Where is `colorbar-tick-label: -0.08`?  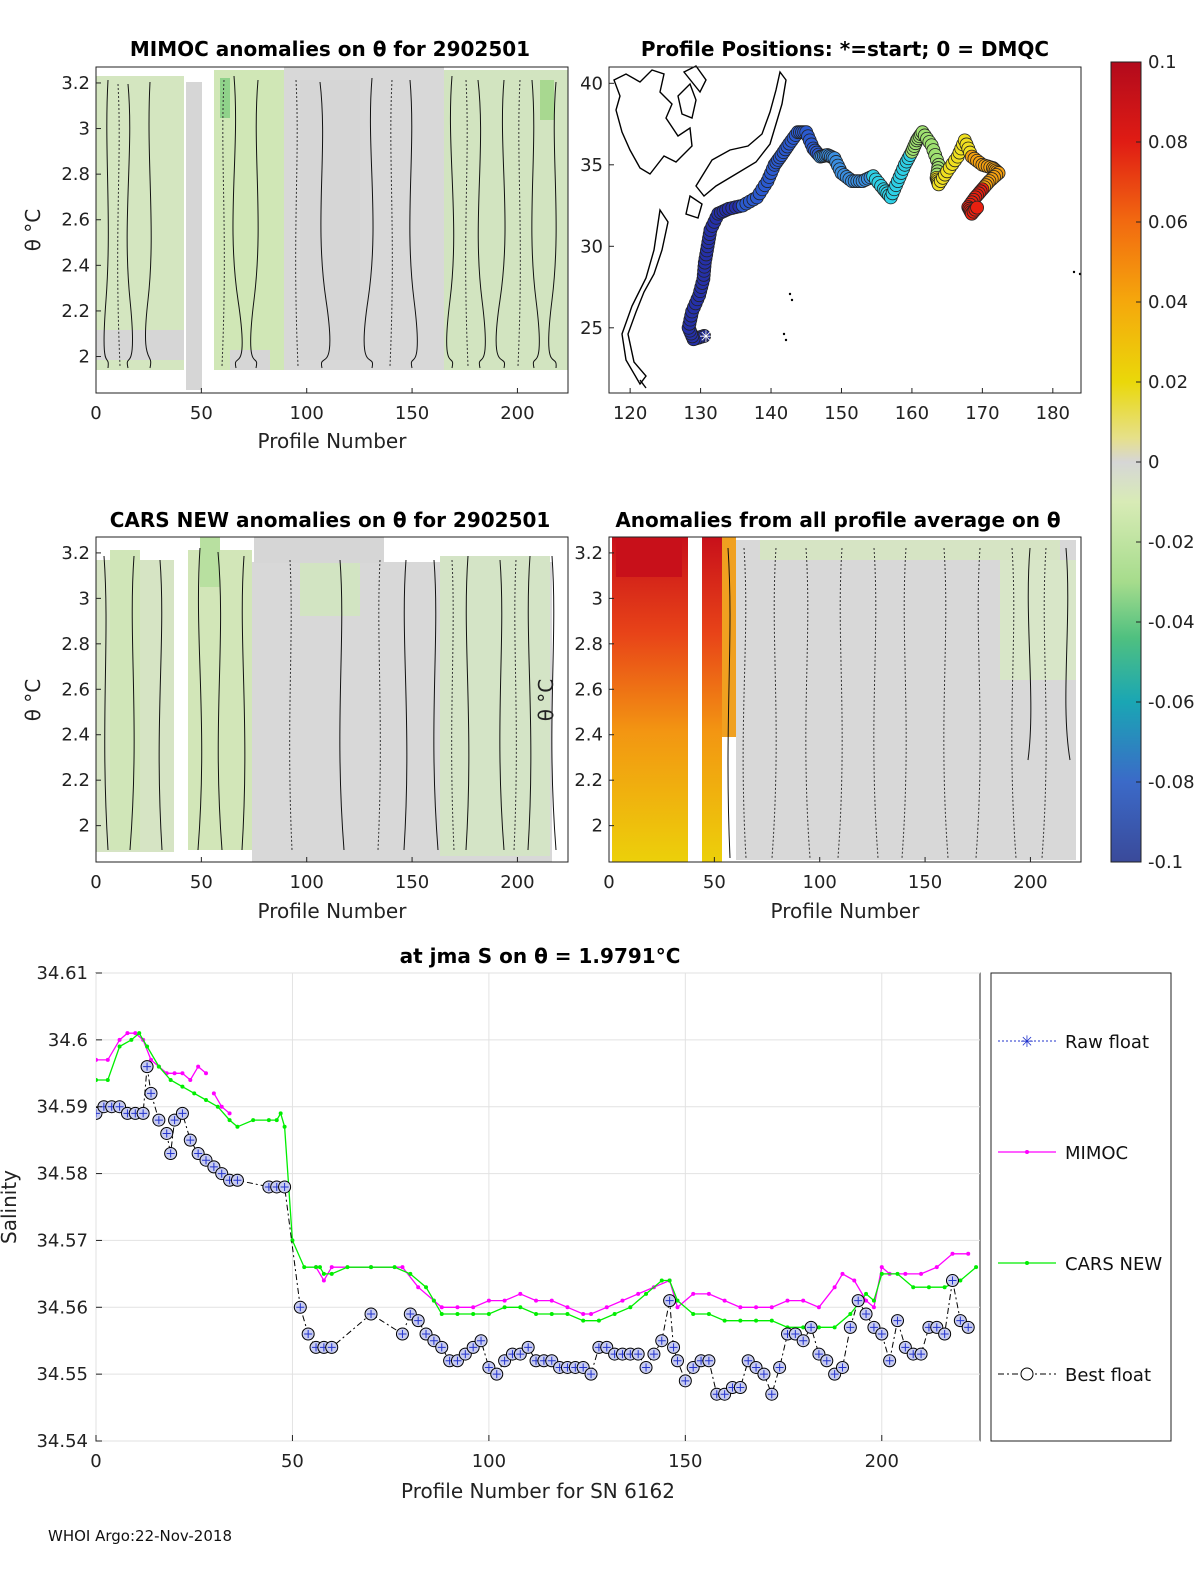 colorbar-tick-label: -0.08 is located at coordinates (1171, 782).